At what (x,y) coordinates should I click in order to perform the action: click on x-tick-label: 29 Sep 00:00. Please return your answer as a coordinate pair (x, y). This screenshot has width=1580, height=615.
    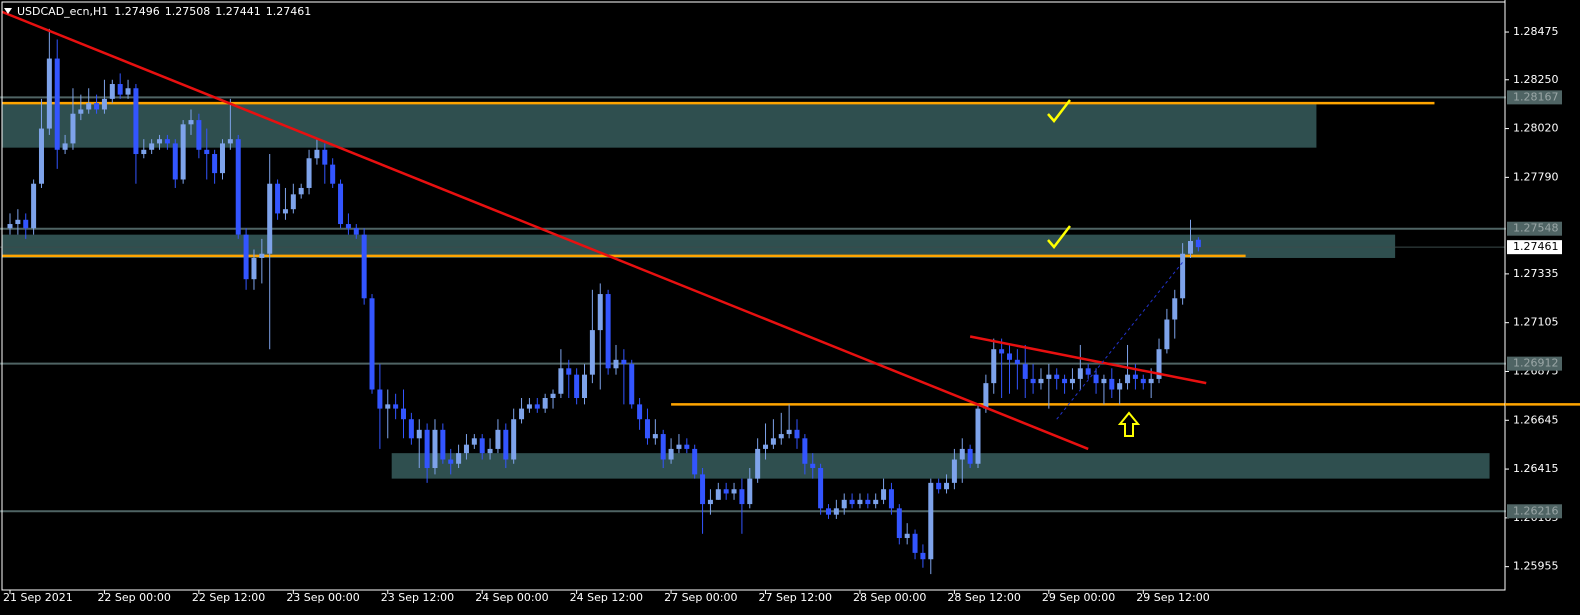
    Looking at the image, I should click on (1078, 597).